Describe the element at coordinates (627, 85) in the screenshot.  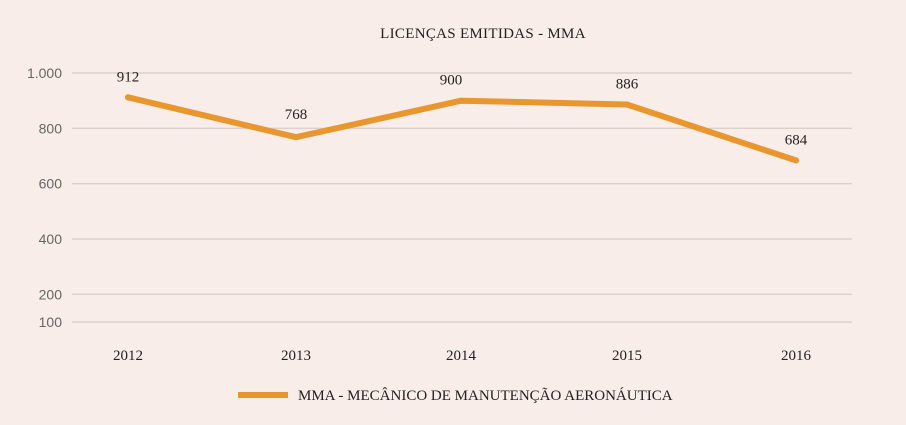
I see `data-label: 886` at that location.